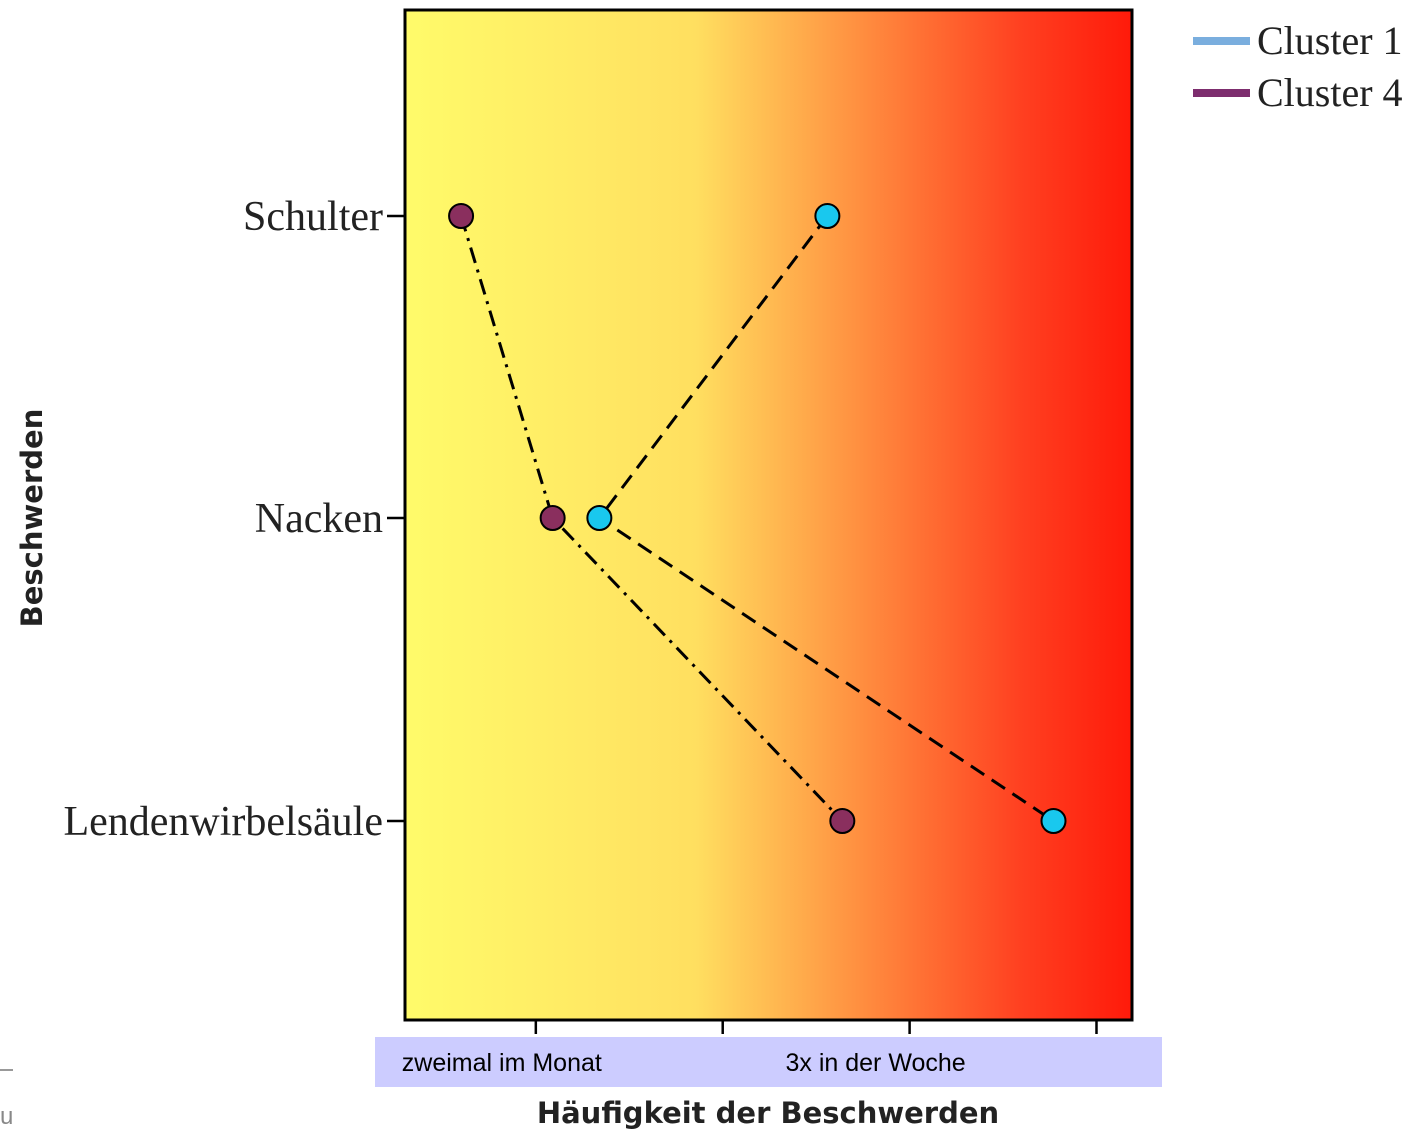 This screenshot has height=1131, width=1422. Describe the element at coordinates (1298, 66) in the screenshot. I see `legend: Cluster 1 Cluster 4` at that location.